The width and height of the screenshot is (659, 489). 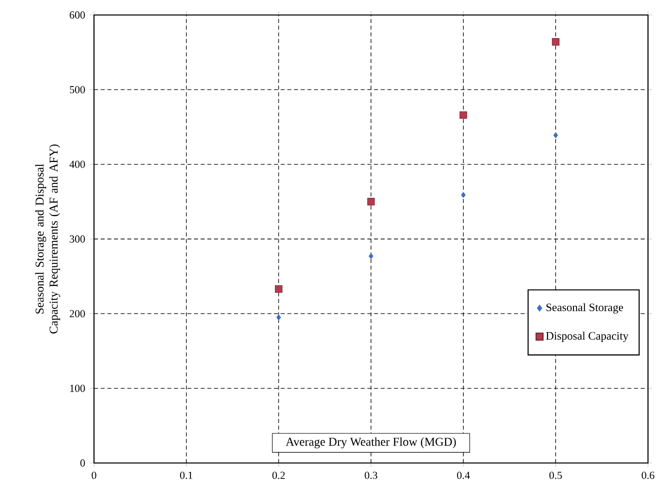 I want to click on x-tick-label: 0.6, so click(x=648, y=475).